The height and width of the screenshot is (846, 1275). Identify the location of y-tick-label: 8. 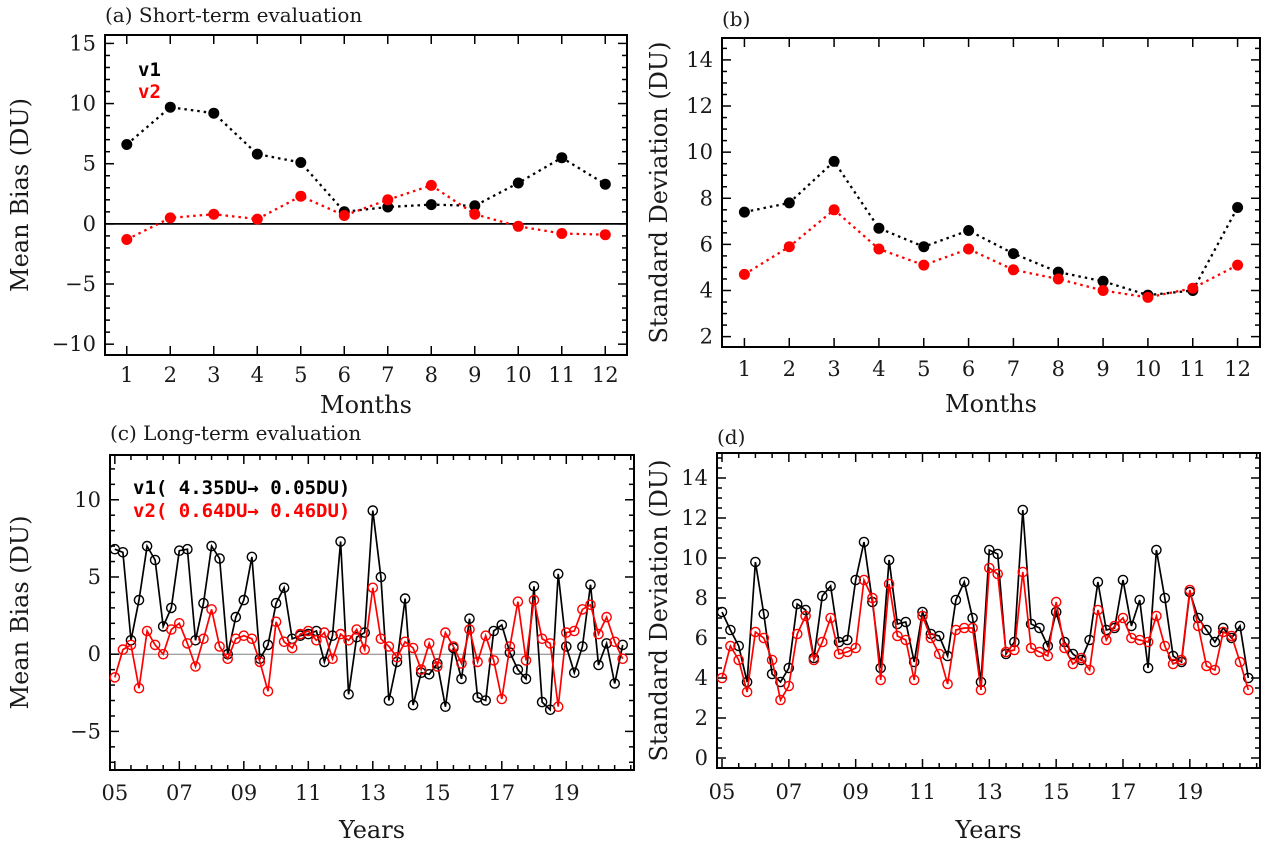
(706, 198).